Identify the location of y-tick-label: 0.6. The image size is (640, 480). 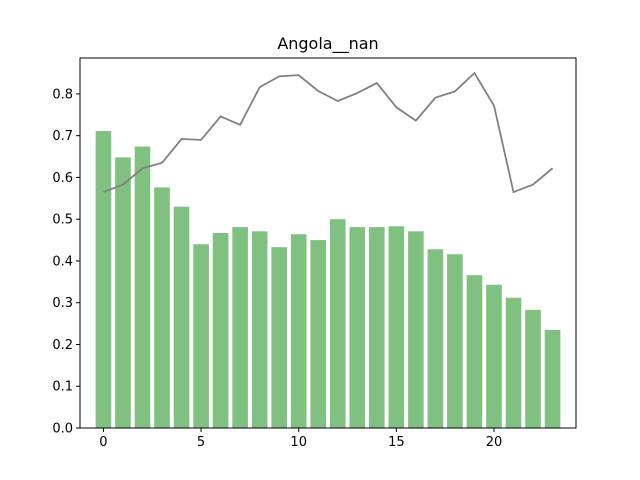
(62, 178).